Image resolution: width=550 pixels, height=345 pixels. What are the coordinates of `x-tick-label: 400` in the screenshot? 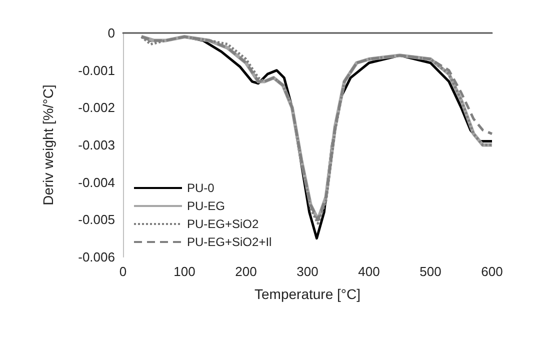 It's located at (369, 271).